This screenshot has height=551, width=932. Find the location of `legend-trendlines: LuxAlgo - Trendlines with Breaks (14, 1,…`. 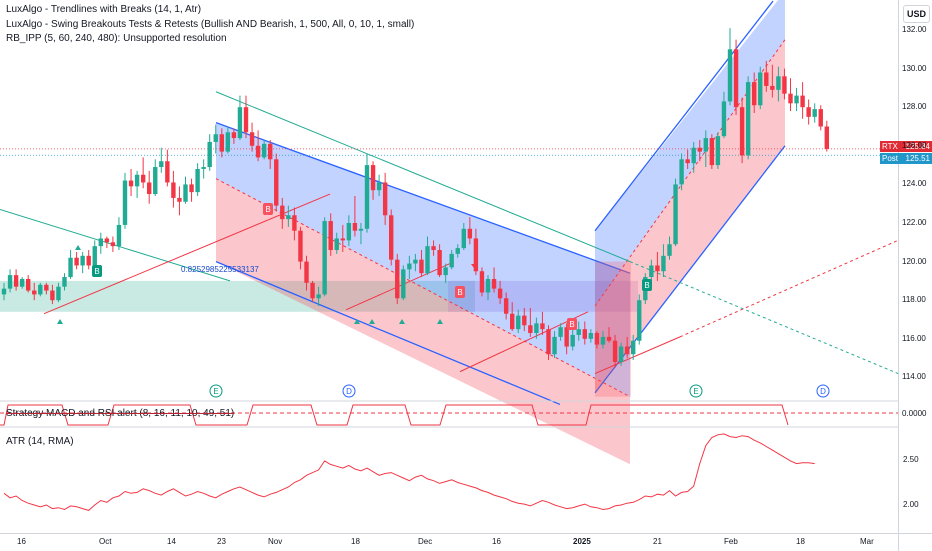

legend-trendlines: LuxAlgo - Trendlines with Breaks (14, 1,… is located at coordinates (104, 9).